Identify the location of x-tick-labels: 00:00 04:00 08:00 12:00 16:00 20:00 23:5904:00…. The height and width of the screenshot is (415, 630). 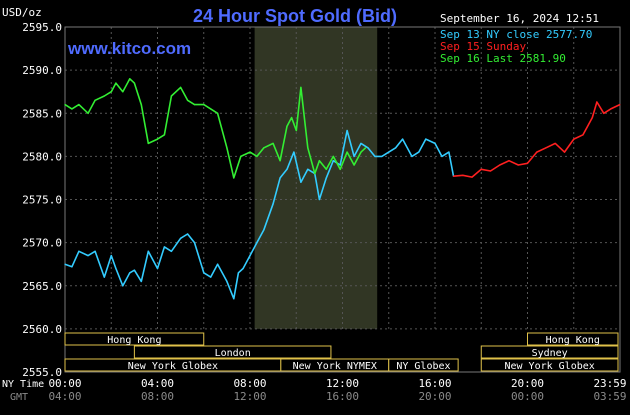
(337, 390).